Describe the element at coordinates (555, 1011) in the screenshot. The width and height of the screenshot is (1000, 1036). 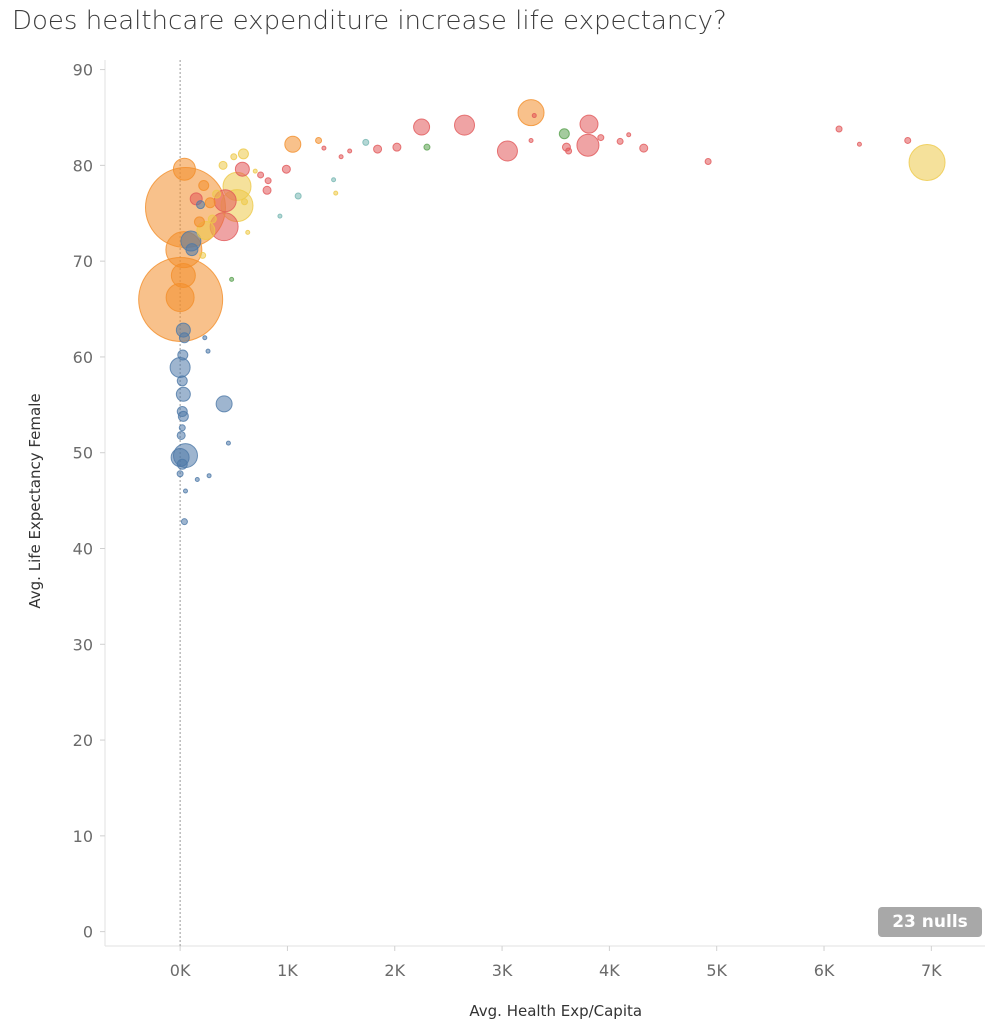
I see `x-axis-title: Avg. Health Exp/Capita` at that location.